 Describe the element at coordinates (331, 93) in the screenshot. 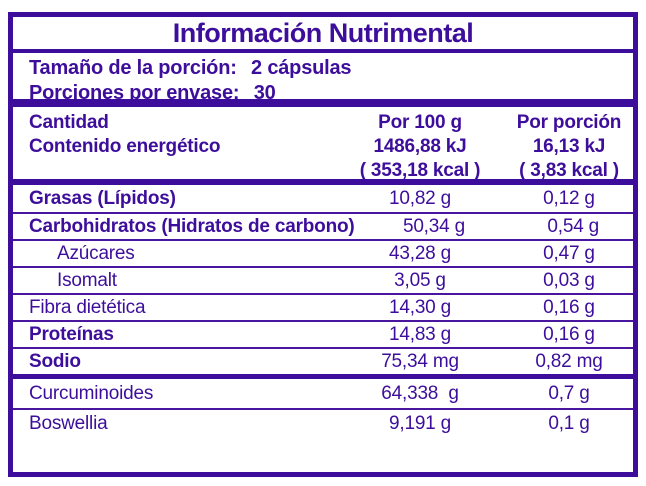

I see `servings-per-container-line: Porciones por envase: 30` at that location.